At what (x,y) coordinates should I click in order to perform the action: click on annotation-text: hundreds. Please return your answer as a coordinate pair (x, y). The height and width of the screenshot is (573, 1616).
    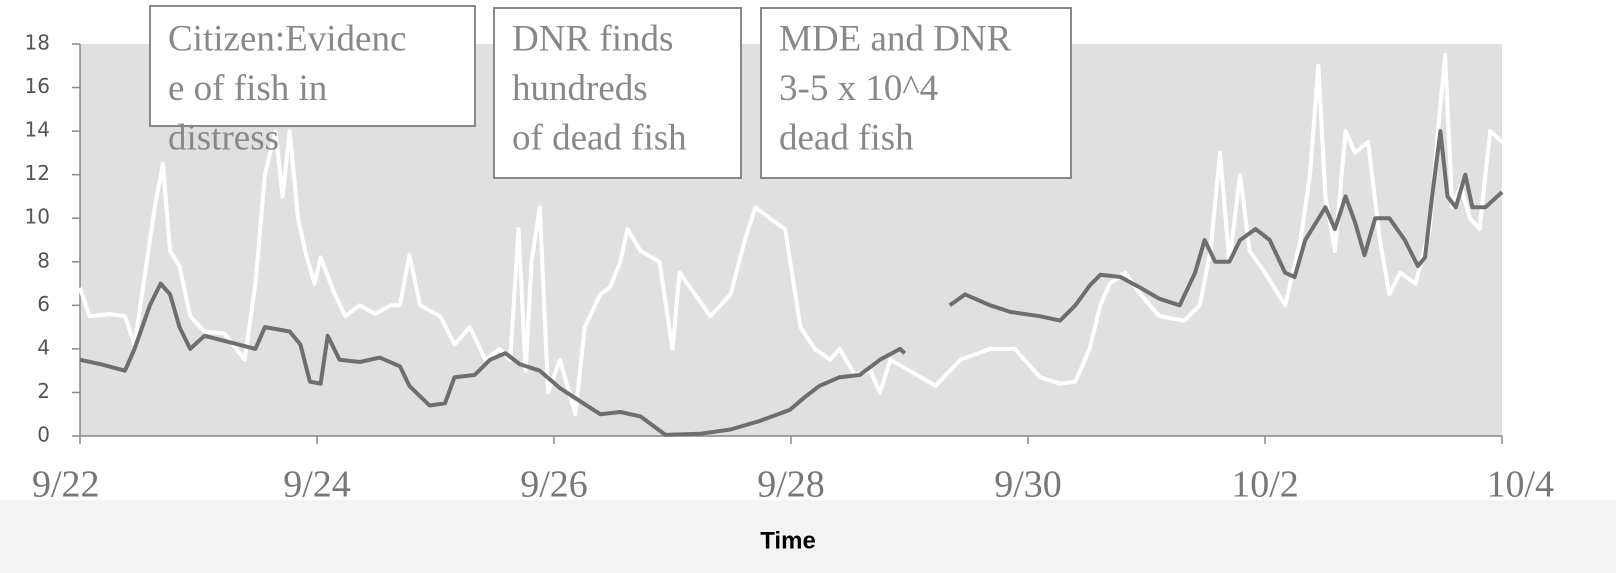
    Looking at the image, I should click on (580, 88).